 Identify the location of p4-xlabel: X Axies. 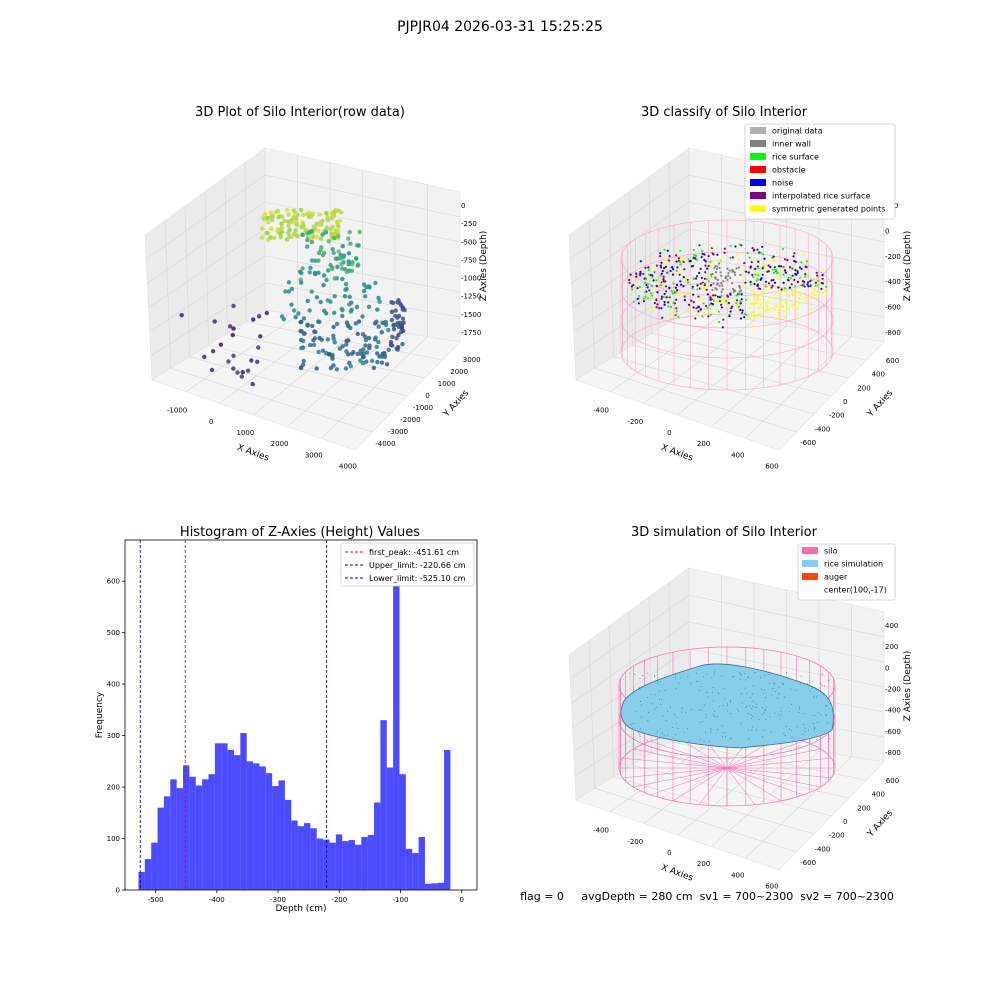
(677, 873).